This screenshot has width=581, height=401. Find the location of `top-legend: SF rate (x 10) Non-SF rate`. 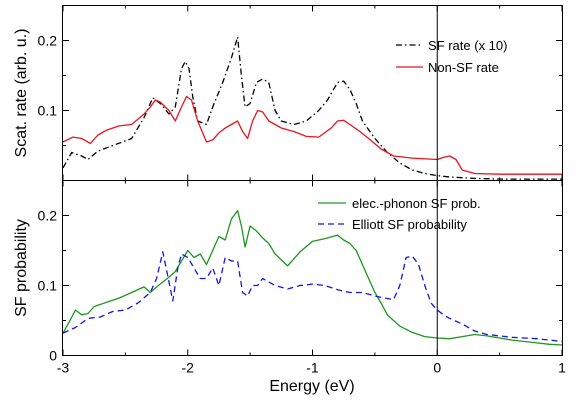

top-legend: SF rate (x 10) Non-SF rate is located at coordinates (451, 56).